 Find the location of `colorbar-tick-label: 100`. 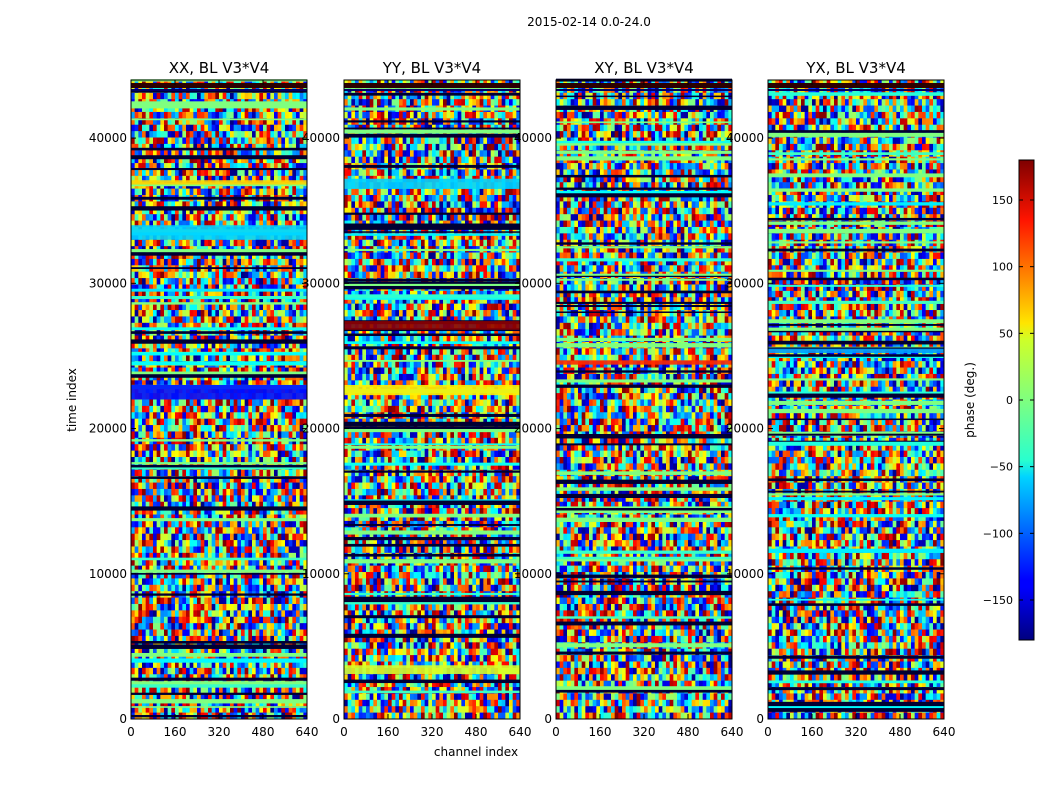

colorbar-tick-label: 100 is located at coordinates (1002, 267).